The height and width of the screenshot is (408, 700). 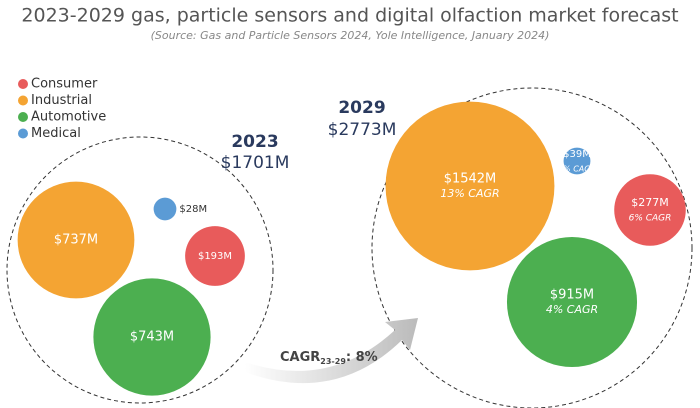 What do you see at coordinates (193, 209) in the screenshot?
I see `value-label: $28M` at bounding box center [193, 209].